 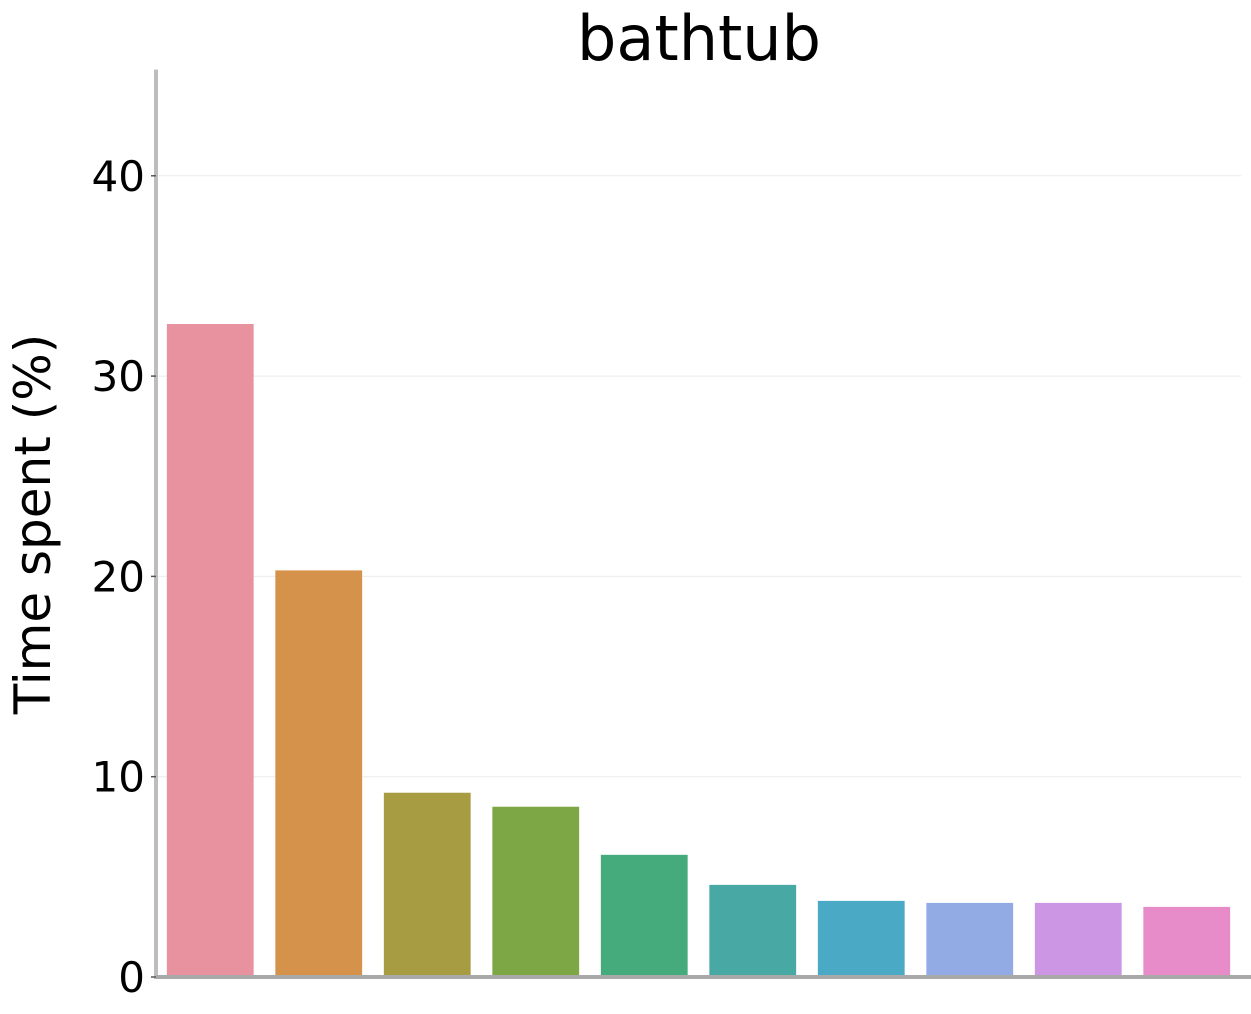 I want to click on y-axis-label: Time spent (%), so click(x=33, y=525).